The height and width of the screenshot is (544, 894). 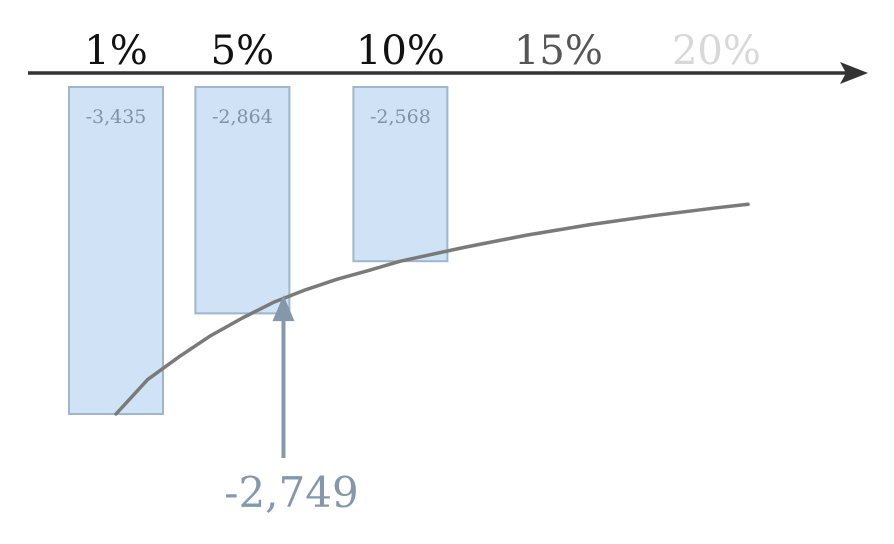 I want to click on x-tick-label-4: 15%, so click(x=558, y=51).